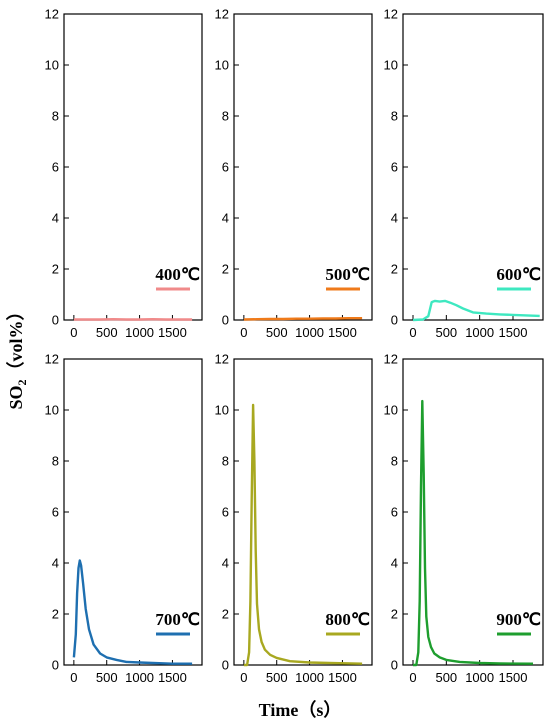 The width and height of the screenshot is (550, 724). What do you see at coordinates (300, 710) in the screenshot?
I see `x-axis-title: Time（s）` at bounding box center [300, 710].